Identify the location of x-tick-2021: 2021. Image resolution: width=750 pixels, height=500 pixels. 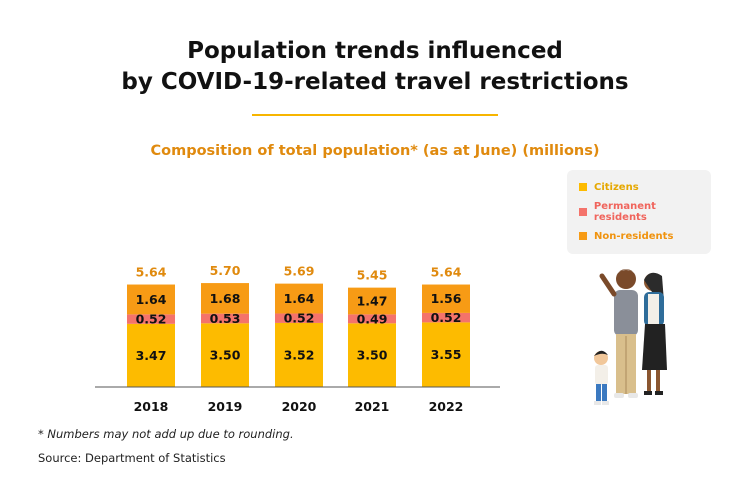
(372, 406).